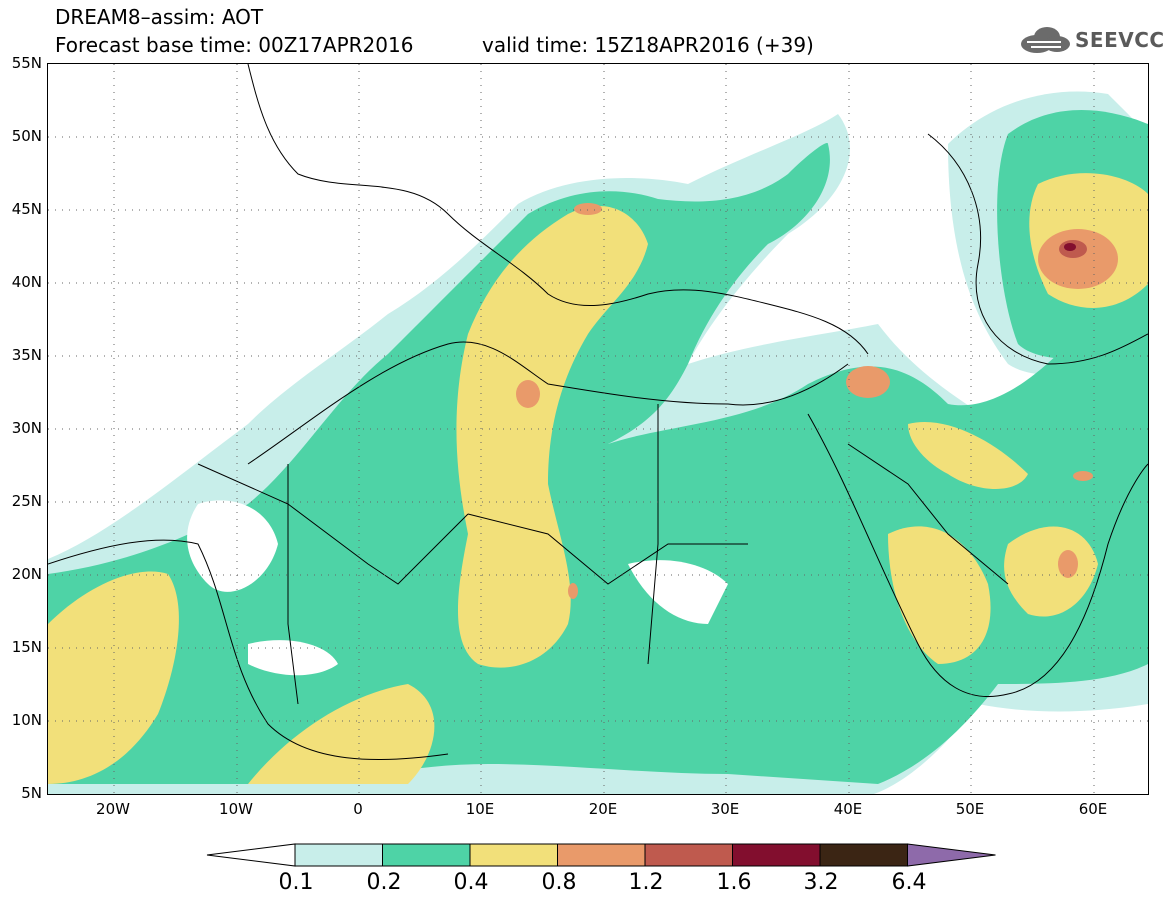  Describe the element at coordinates (1070, 247) in the screenshot. I see `aot-band-1.6` at that location.